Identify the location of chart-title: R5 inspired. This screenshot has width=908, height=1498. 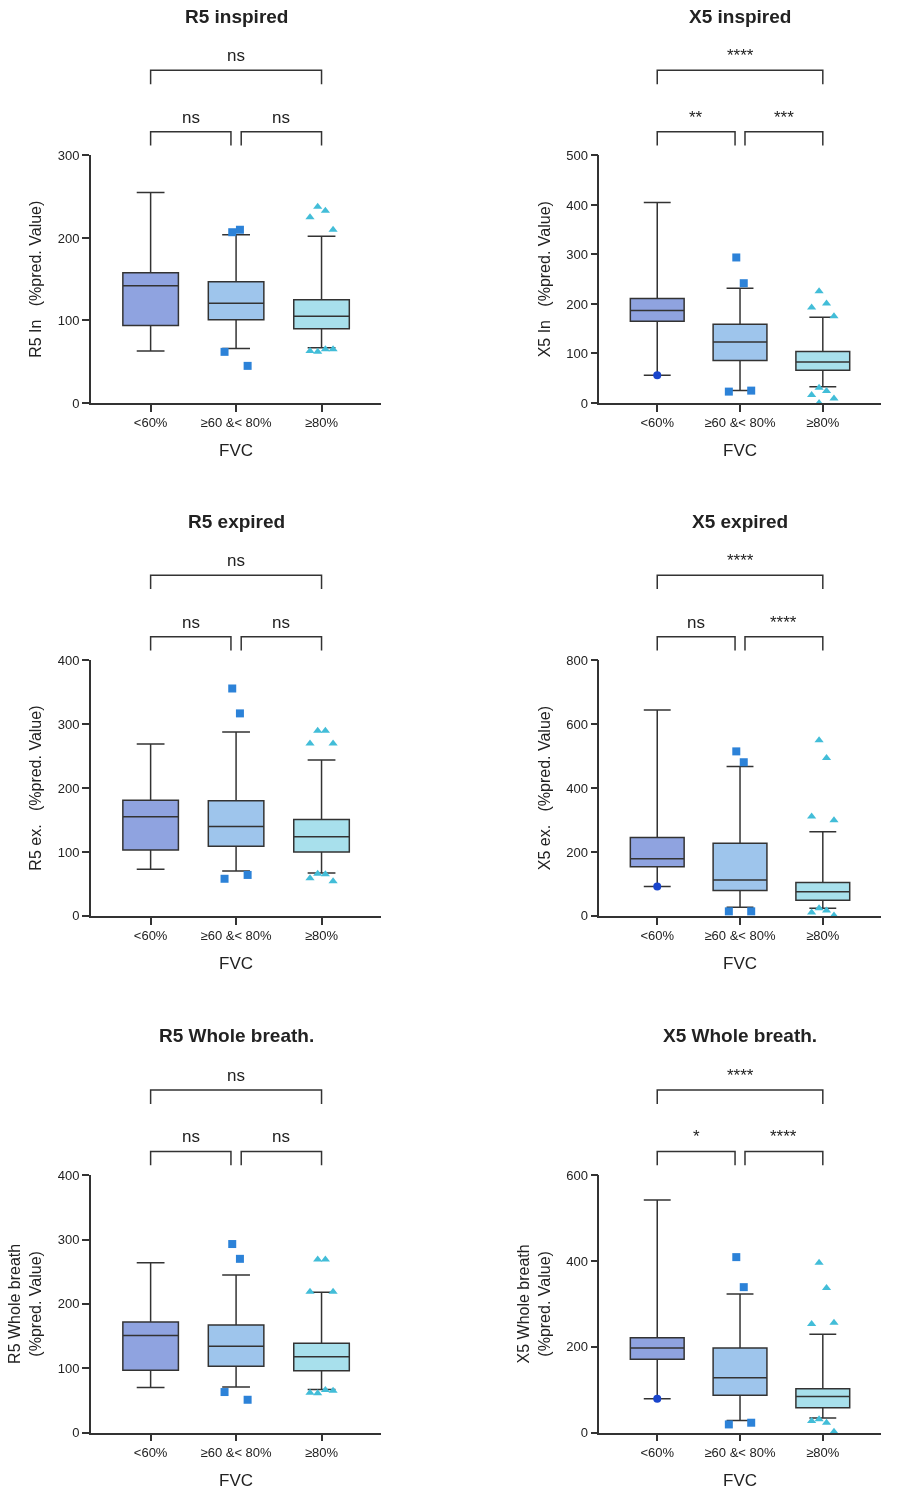
(237, 16).